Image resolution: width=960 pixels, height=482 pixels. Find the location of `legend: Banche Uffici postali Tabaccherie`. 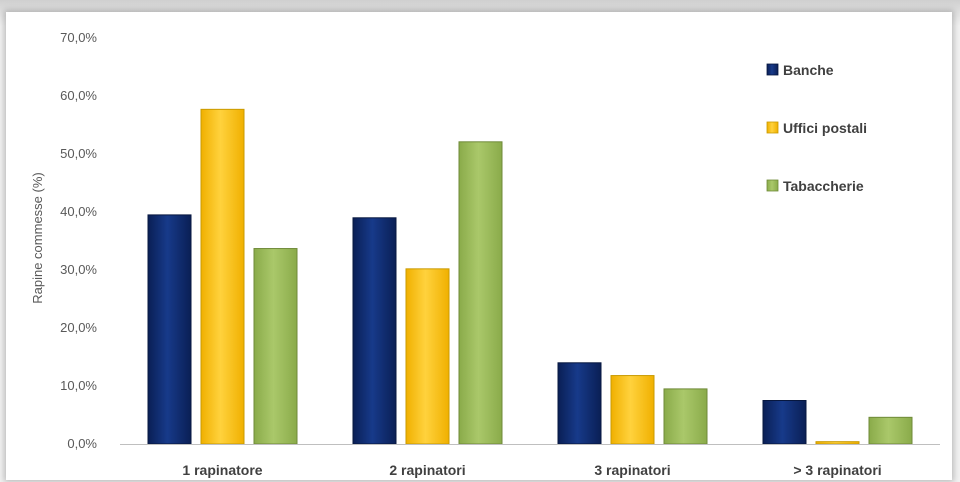

legend: Banche Uffici postali Tabaccherie is located at coordinates (816, 128).